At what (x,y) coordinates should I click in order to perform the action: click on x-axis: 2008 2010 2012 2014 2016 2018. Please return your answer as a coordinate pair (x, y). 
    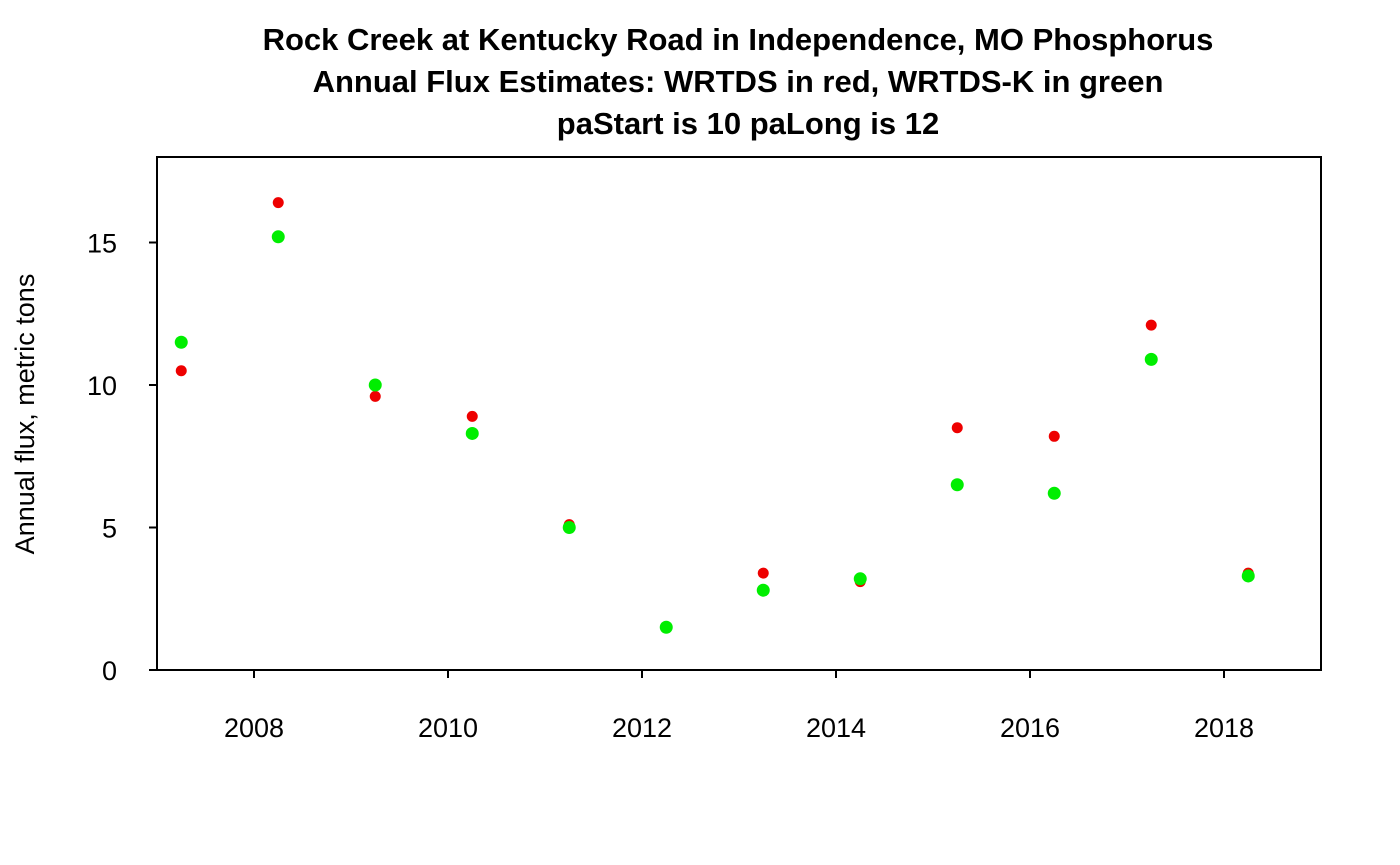
    Looking at the image, I should click on (739, 706).